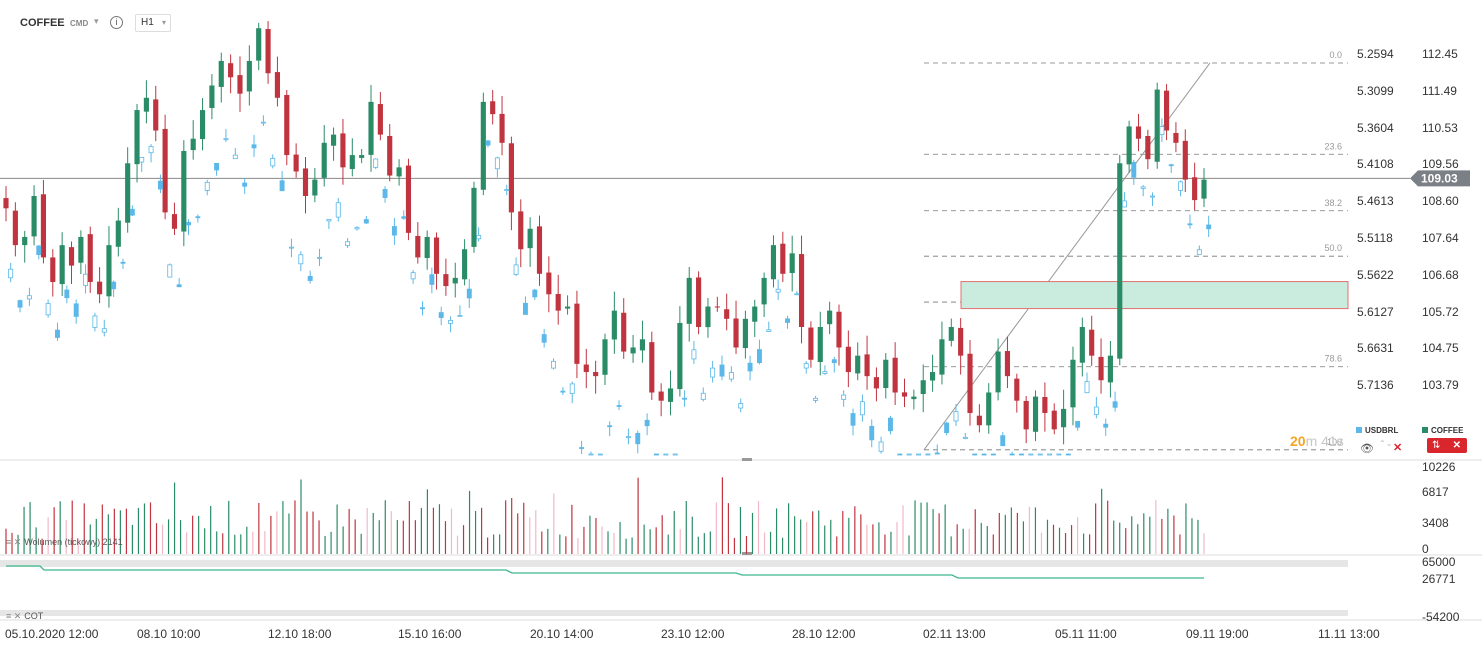  Describe the element at coordinates (1154, 295) in the screenshot. I see `support-zone` at that location.